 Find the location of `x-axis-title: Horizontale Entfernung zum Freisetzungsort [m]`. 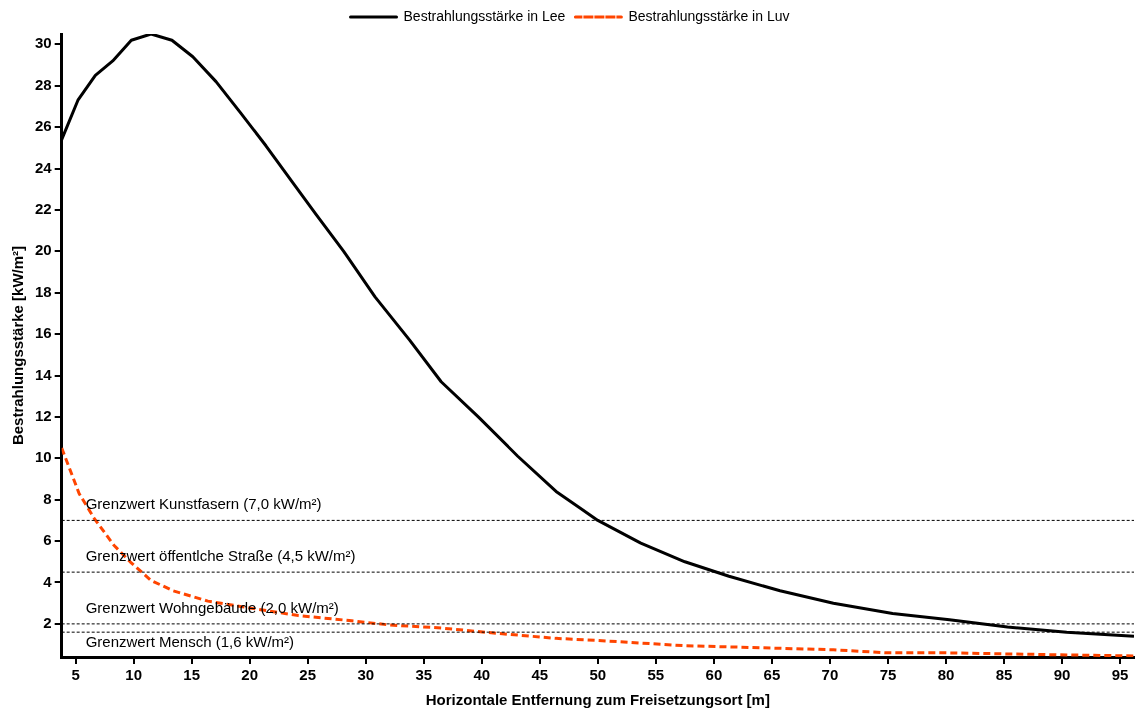

x-axis-title: Horizontale Entfernung zum Freisetzungsort [m] is located at coordinates (597, 700).